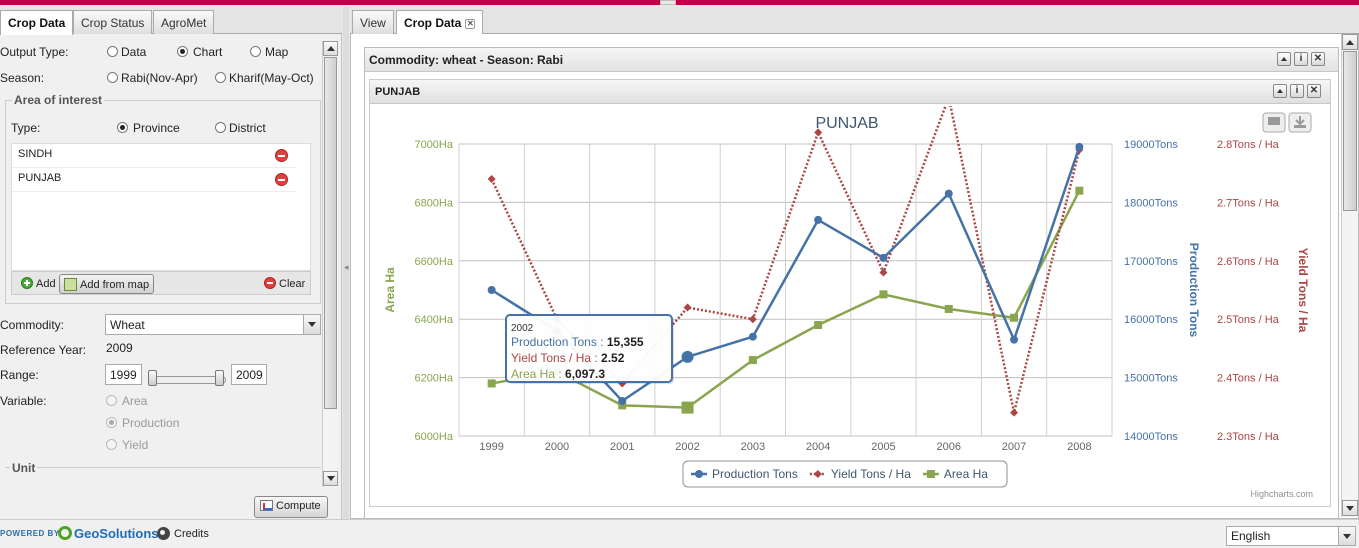 The width and height of the screenshot is (1359, 548). Describe the element at coordinates (557, 447) in the screenshot. I see `x-tick-label: 2000` at that location.